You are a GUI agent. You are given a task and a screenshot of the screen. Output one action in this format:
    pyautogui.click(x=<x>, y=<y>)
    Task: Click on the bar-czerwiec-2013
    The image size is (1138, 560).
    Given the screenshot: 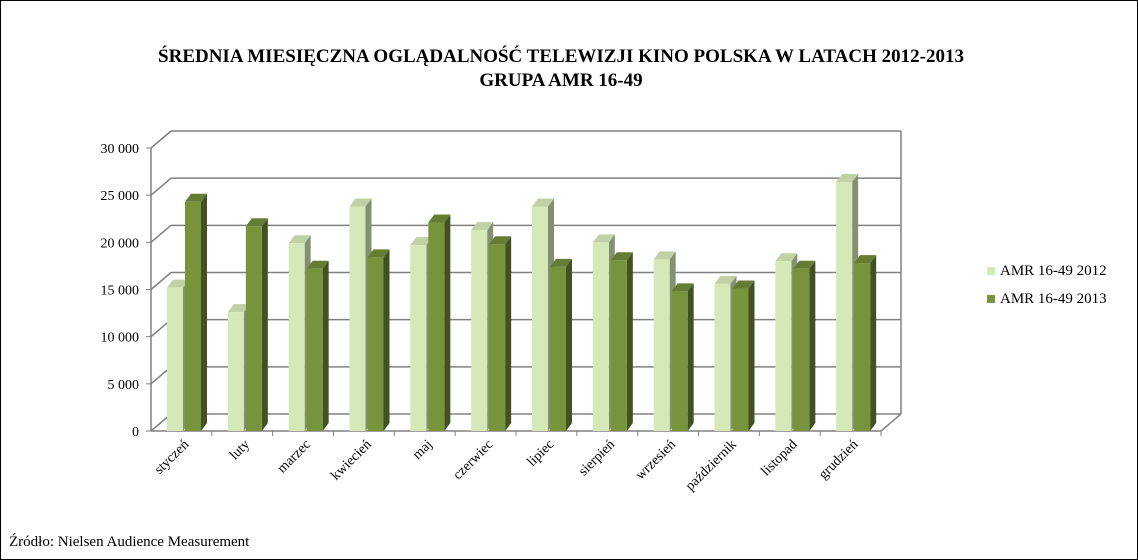 What is the action you would take?
    pyautogui.click(x=500, y=333)
    